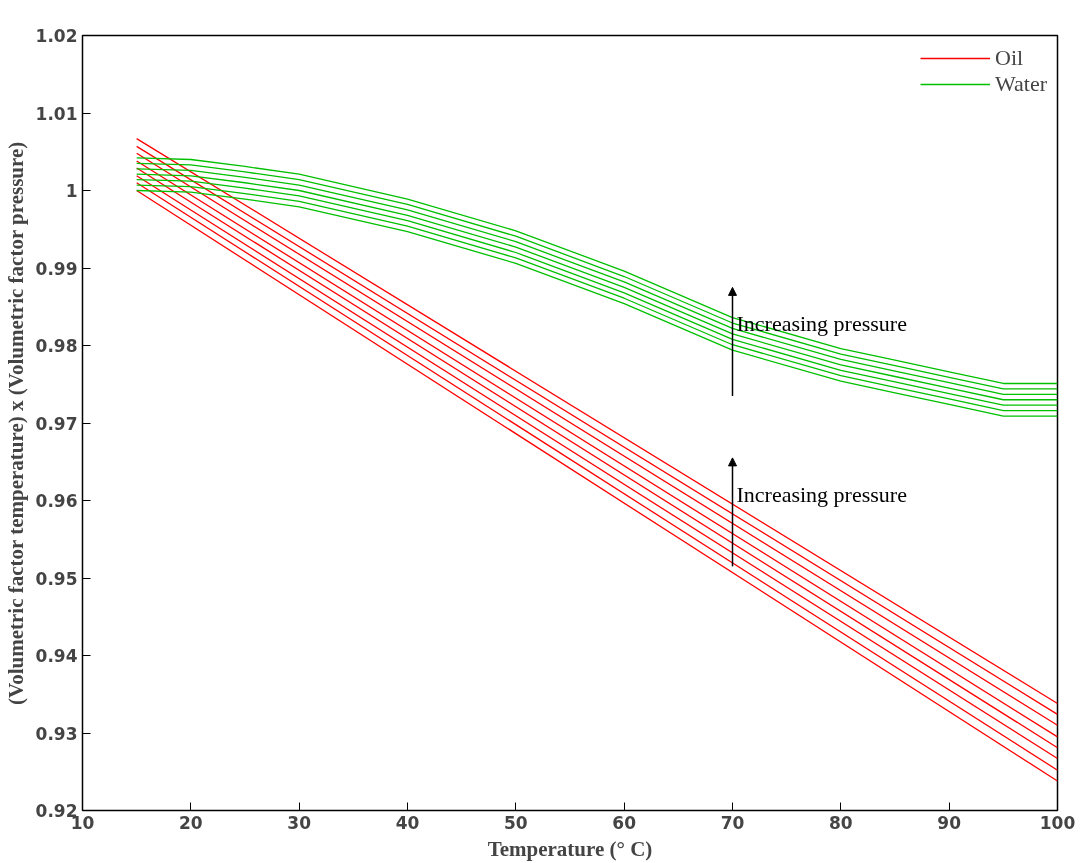 The width and height of the screenshot is (1082, 863). What do you see at coordinates (624, 822) in the screenshot?
I see `x-tick-label: 60` at bounding box center [624, 822].